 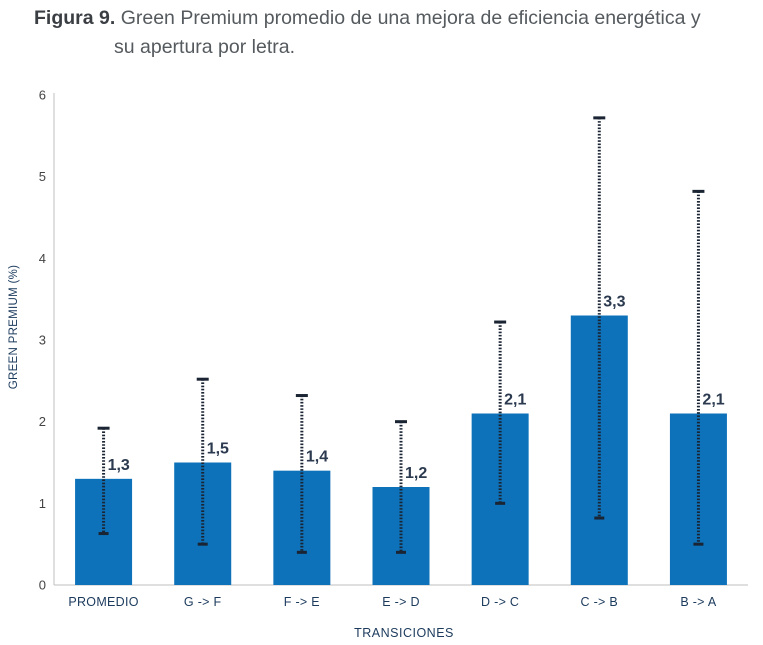 What do you see at coordinates (500, 602) in the screenshot?
I see `x-tick-label: D -> C` at bounding box center [500, 602].